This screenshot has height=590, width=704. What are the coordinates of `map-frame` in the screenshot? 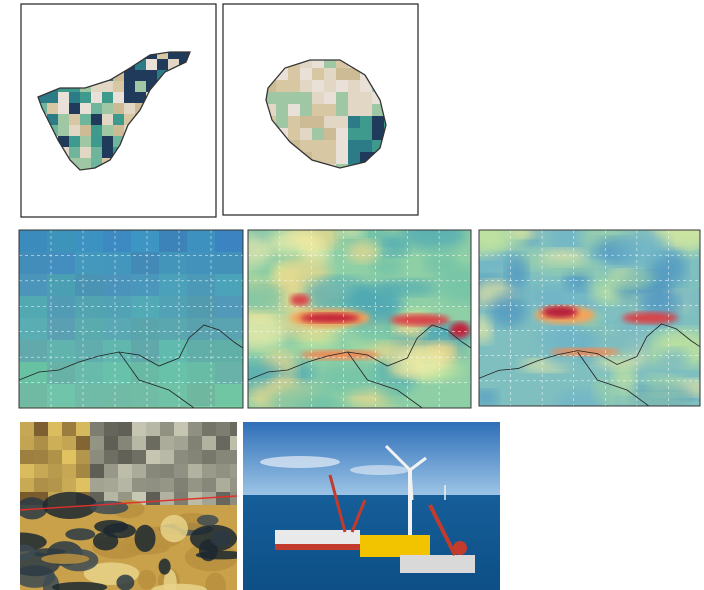 It's located at (131, 319).